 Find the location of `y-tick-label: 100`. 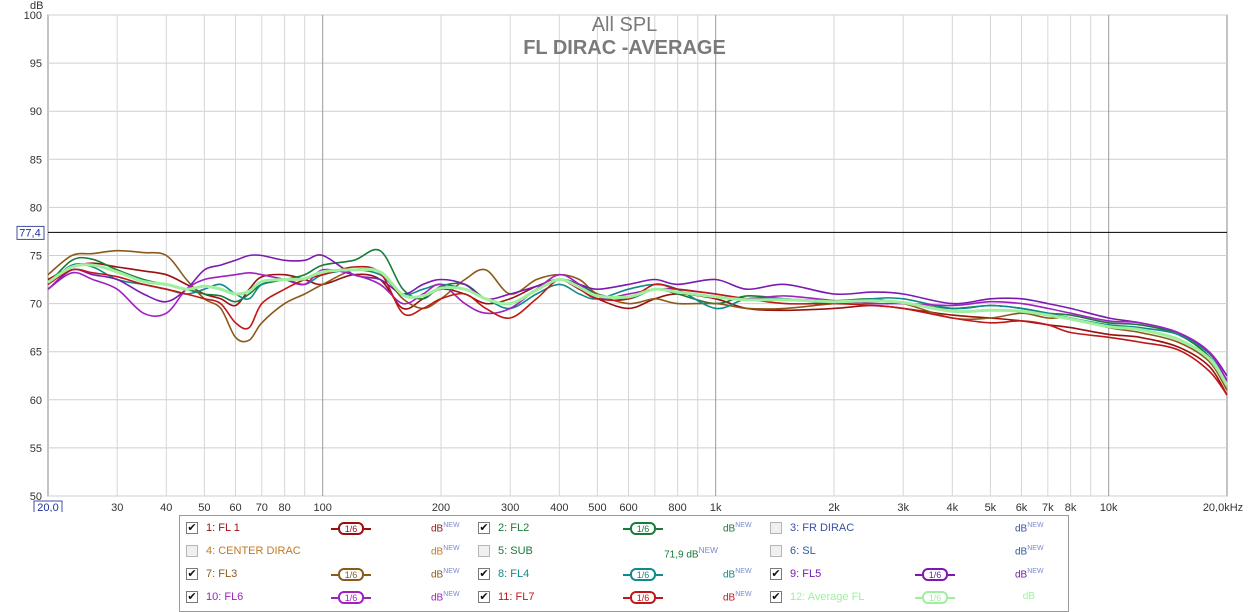

y-tick-label: 100 is located at coordinates (33, 16).